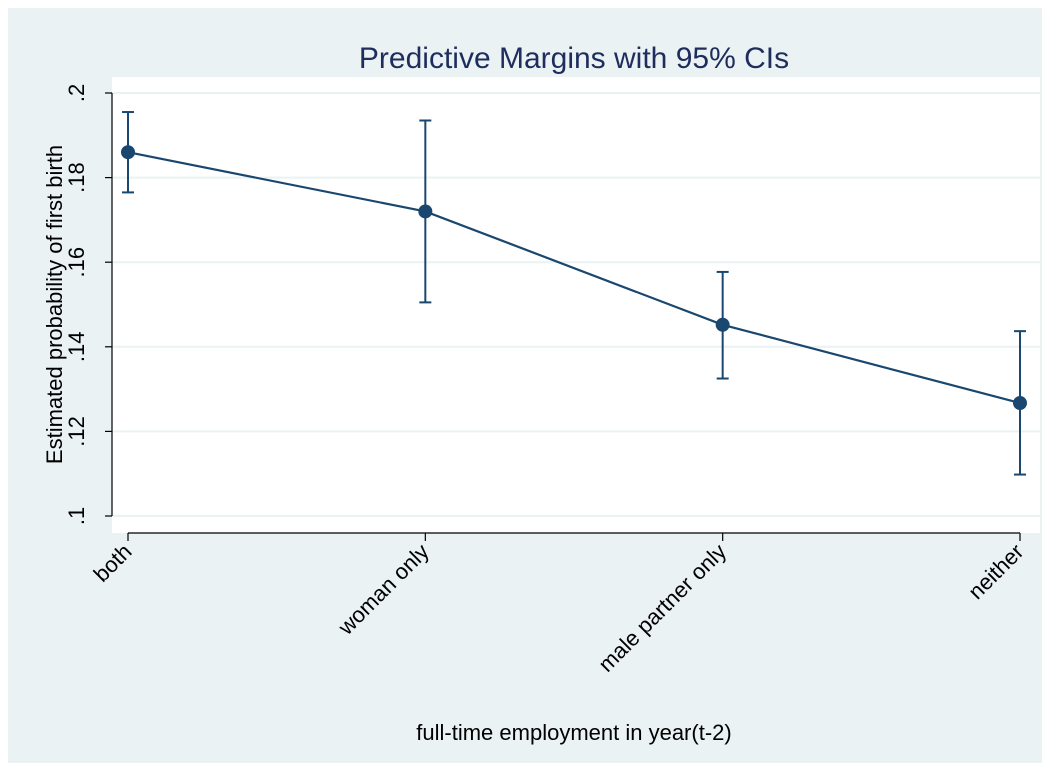 The width and height of the screenshot is (1050, 771). What do you see at coordinates (88, 304) in the screenshot?
I see `y-axis-ticks: .1 .12 .14 .16 .18 .2` at bounding box center [88, 304].